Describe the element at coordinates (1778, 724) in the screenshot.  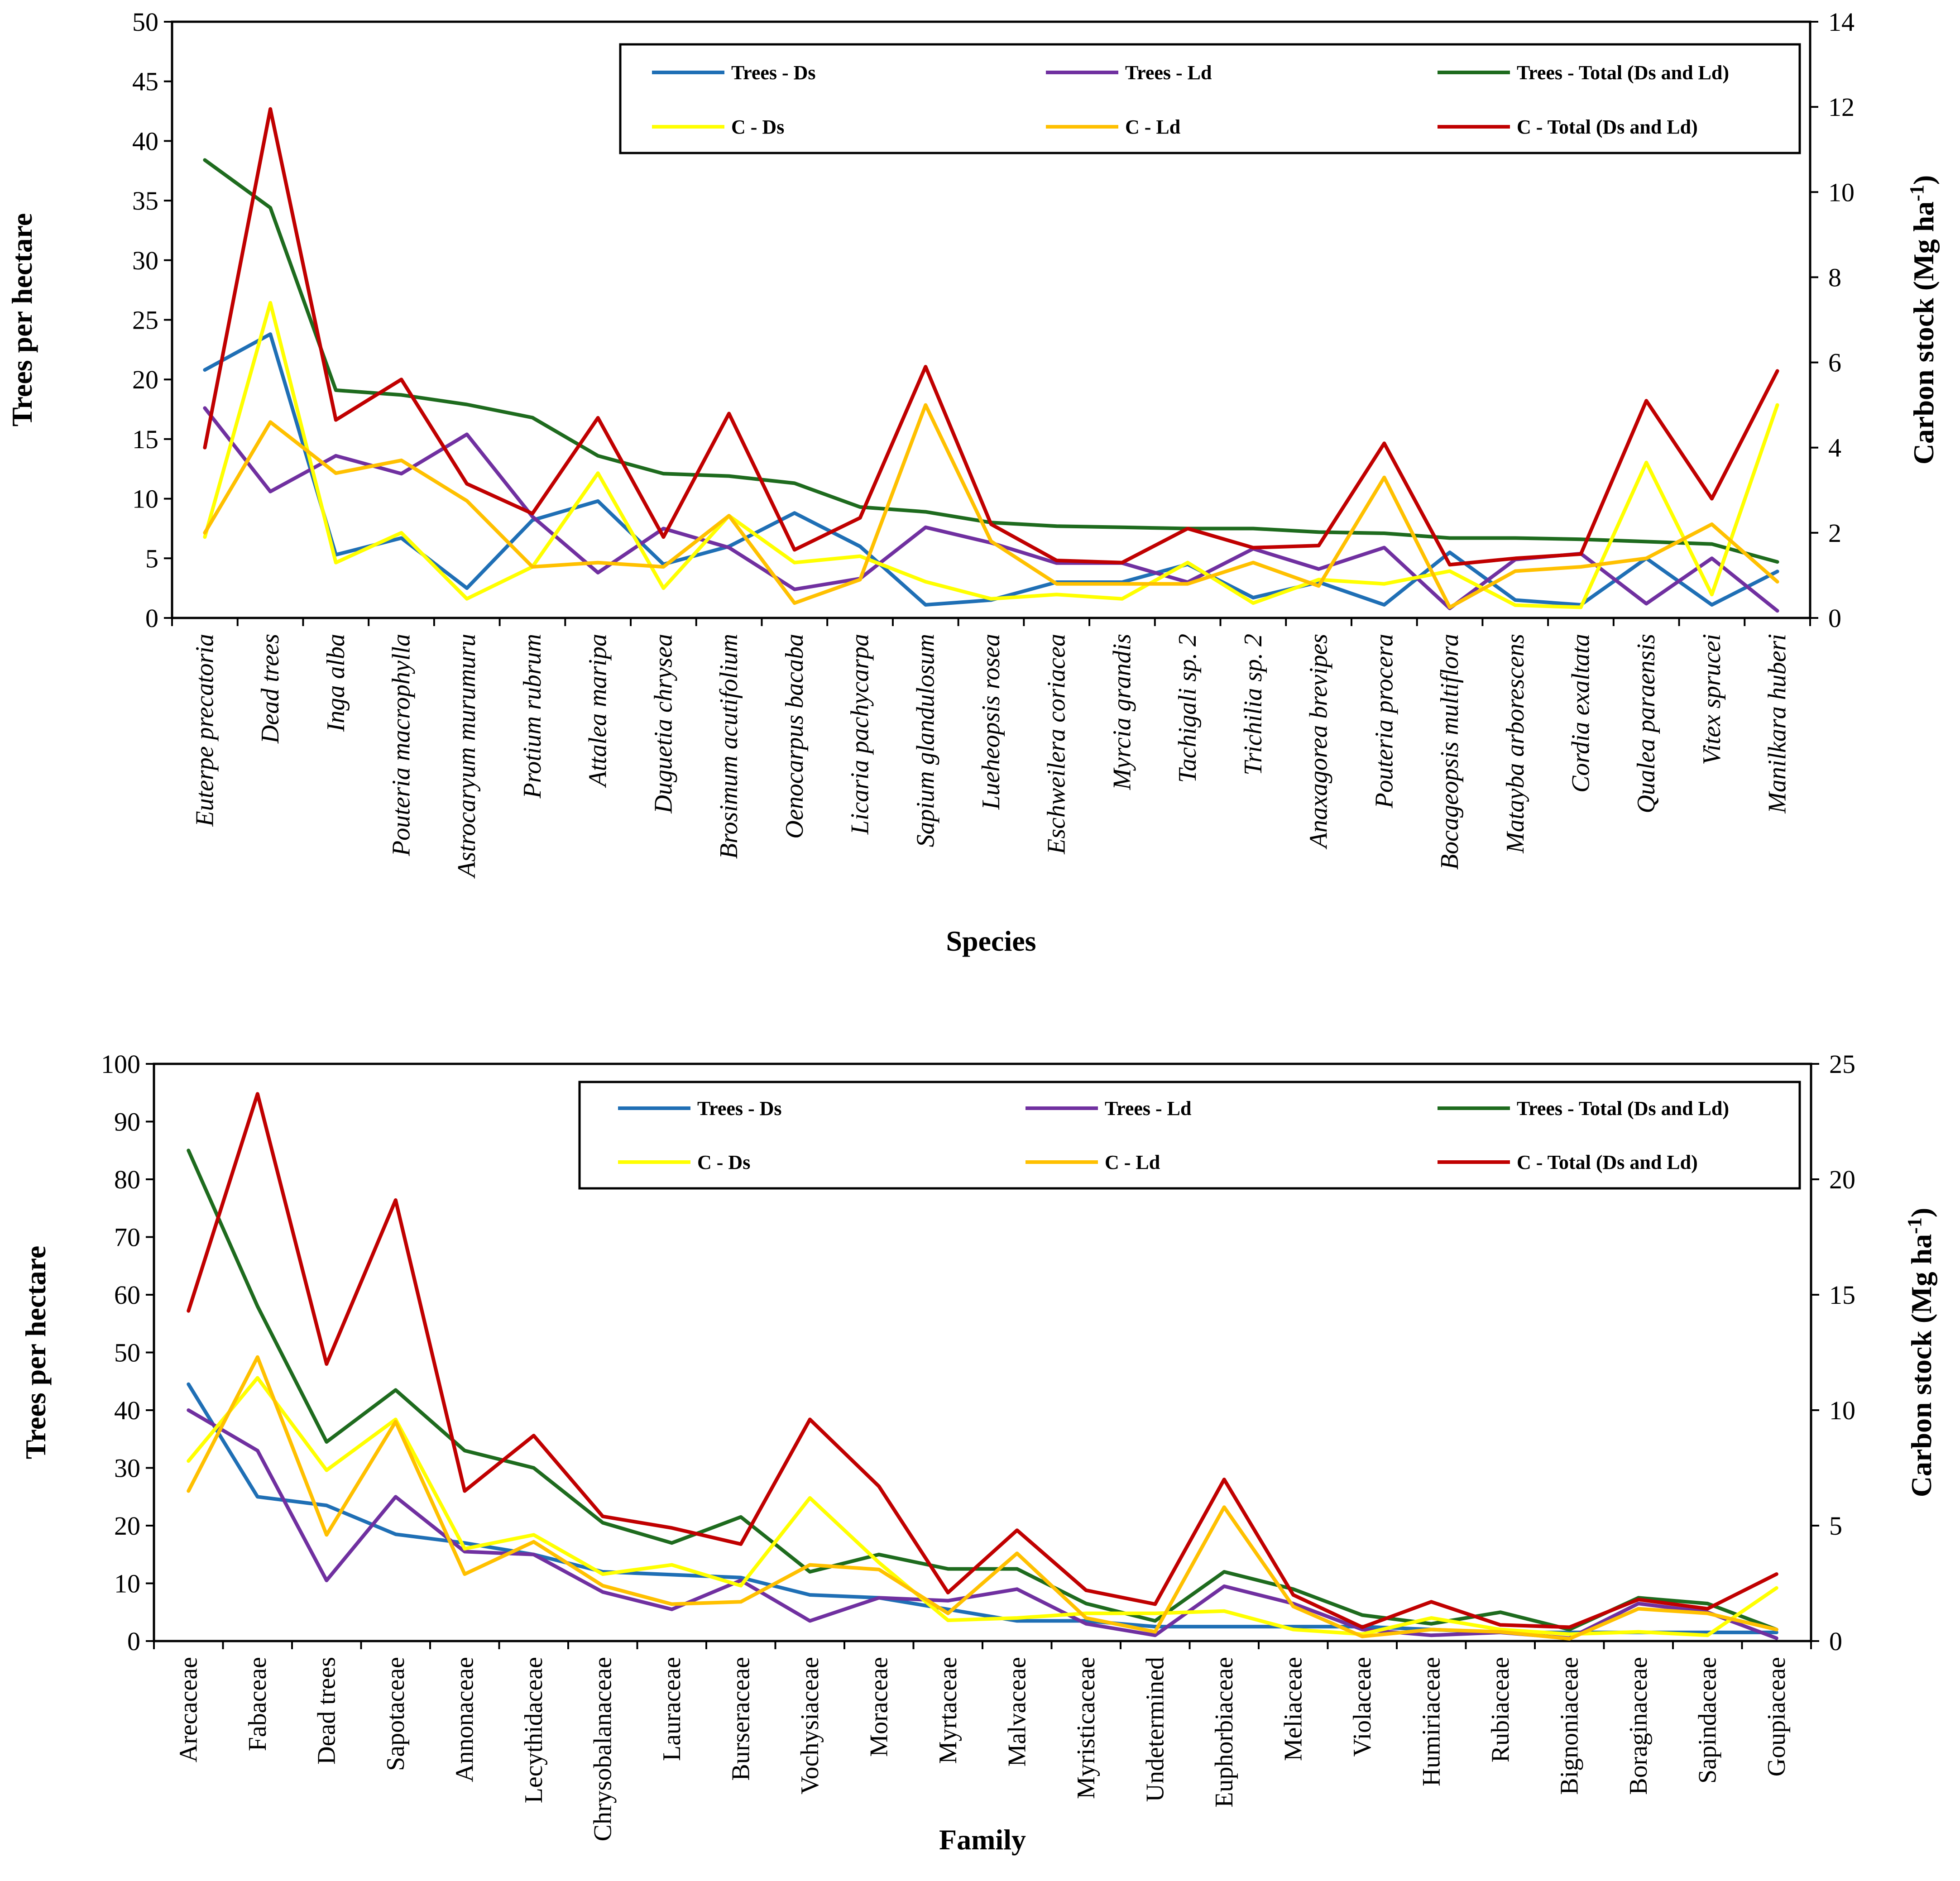
I see `category-label: Manilkara huberi` at that location.